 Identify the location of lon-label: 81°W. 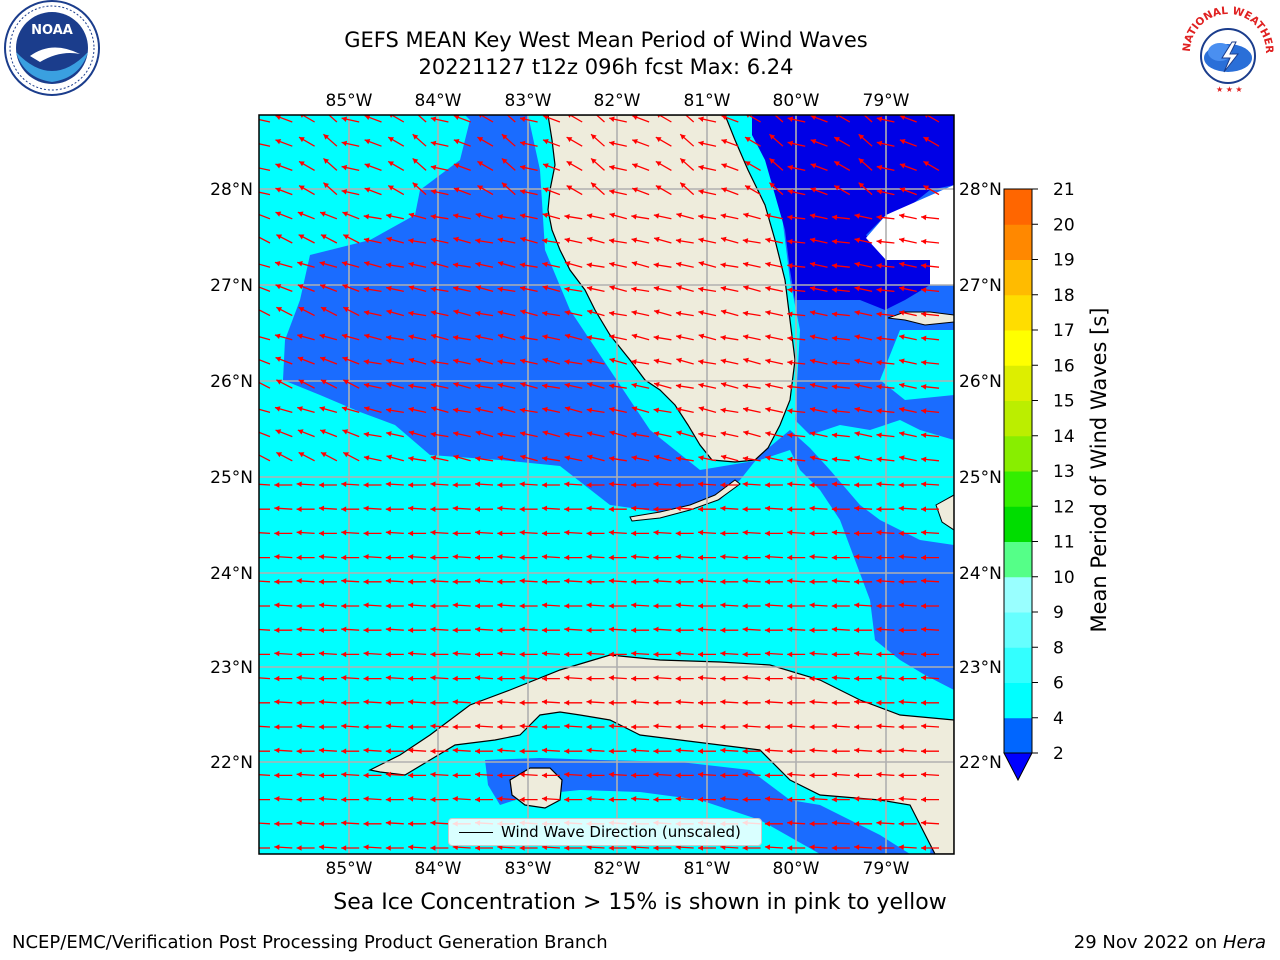
(707, 101).